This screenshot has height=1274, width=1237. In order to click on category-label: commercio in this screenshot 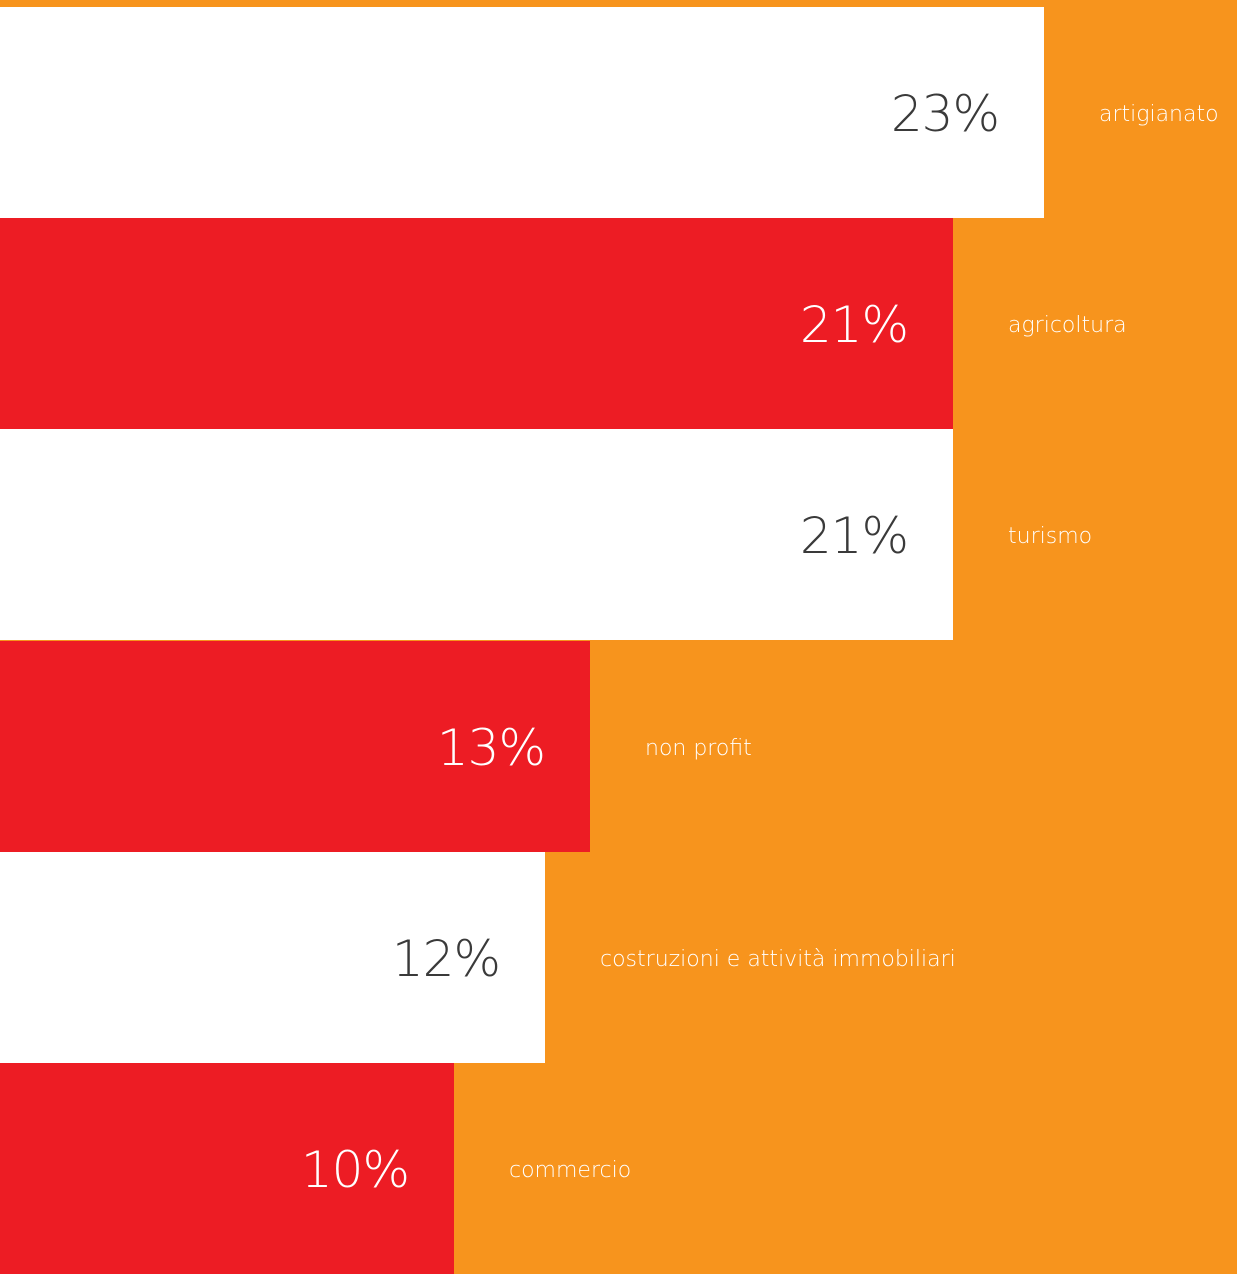, I will do `click(570, 1170)`.